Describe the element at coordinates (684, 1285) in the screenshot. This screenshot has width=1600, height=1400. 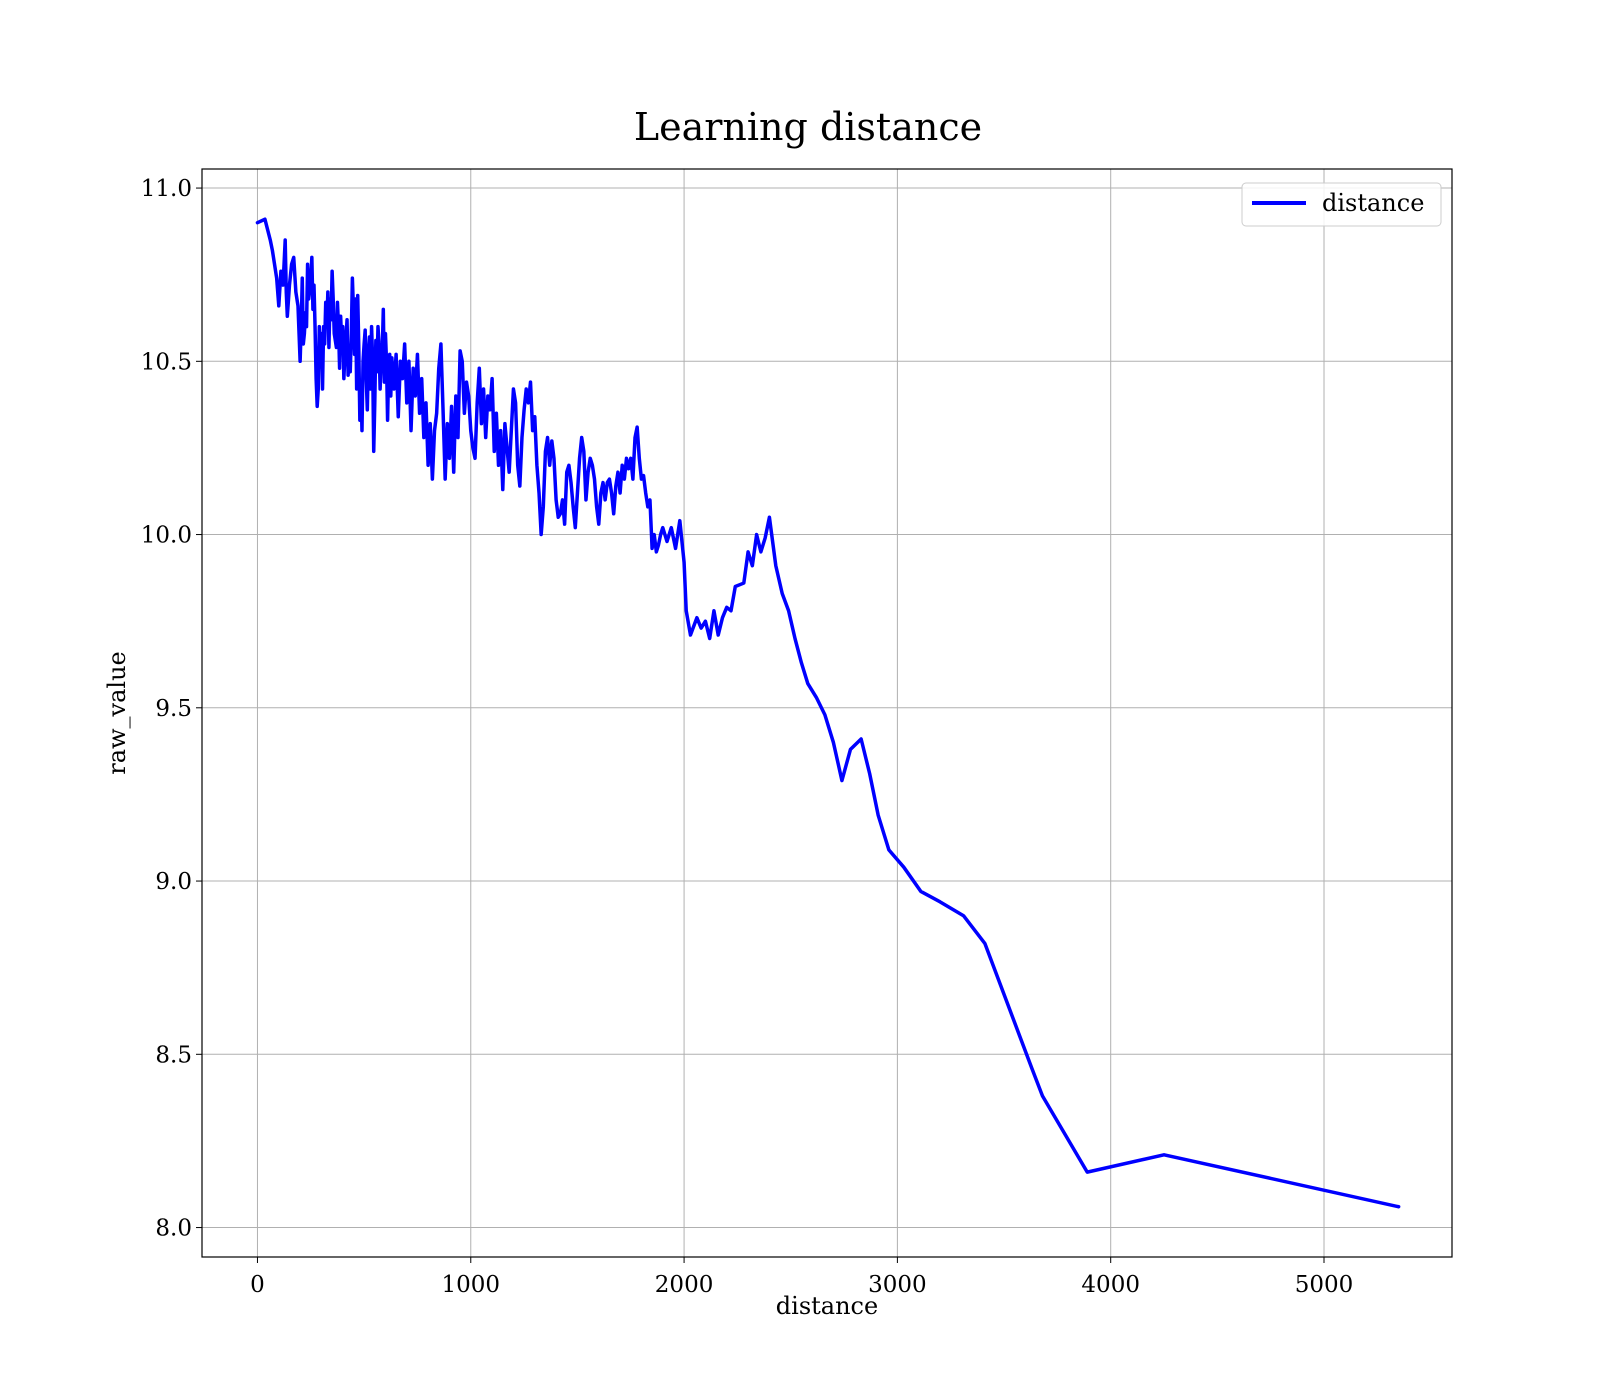
I see `x-tick-label: 2000` at that location.